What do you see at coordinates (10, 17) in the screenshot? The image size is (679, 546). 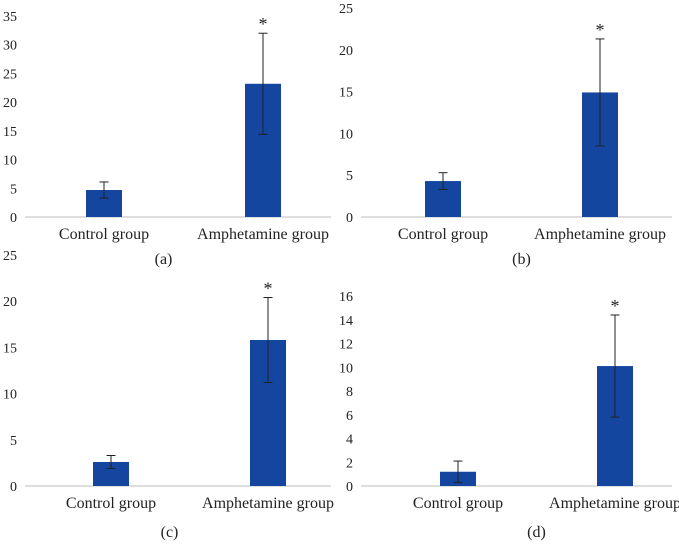 I see `y-tick-label: 35` at bounding box center [10, 17].